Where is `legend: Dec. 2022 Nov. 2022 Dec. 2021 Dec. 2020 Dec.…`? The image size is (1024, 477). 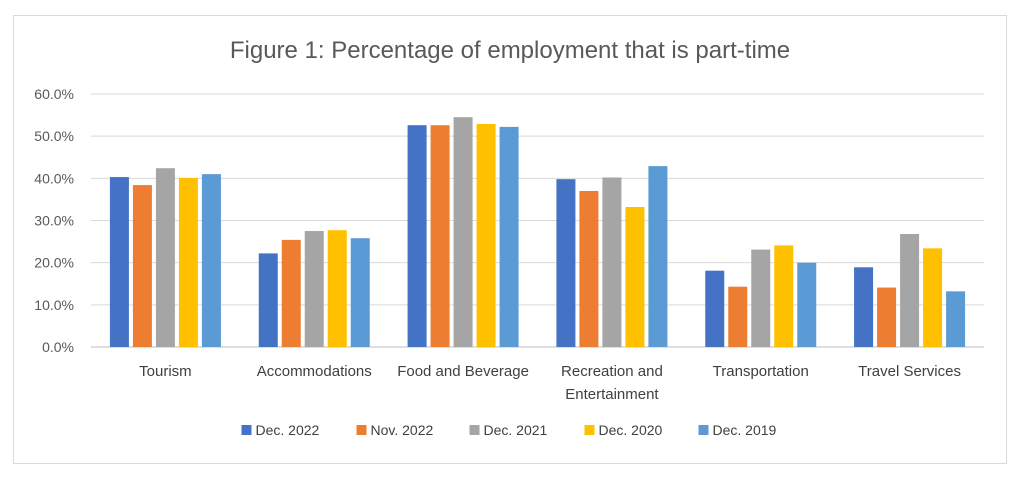 legend: Dec. 2022 Nov. 2022 Dec. 2021 Dec. 2020 Dec.… is located at coordinates (509, 430).